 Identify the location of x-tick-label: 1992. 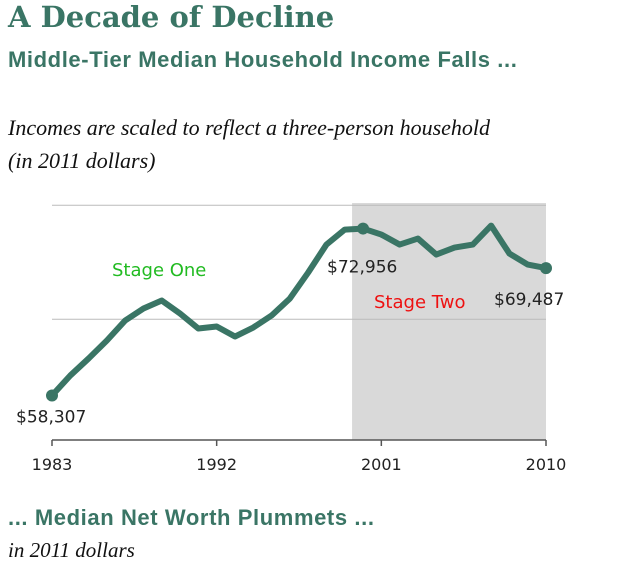
(216, 464).